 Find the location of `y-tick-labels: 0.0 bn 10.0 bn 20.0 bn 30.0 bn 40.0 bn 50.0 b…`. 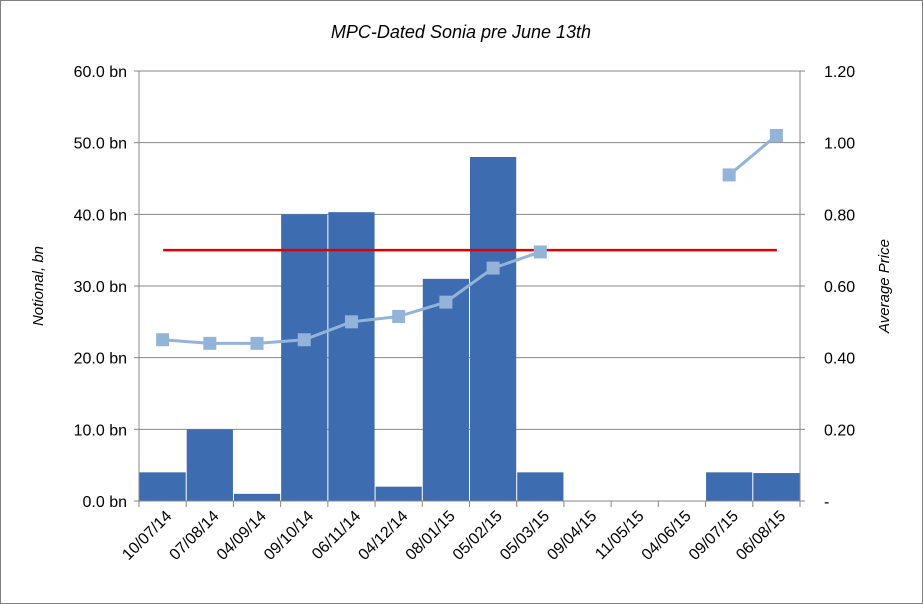

y-tick-labels: 0.0 bn 10.0 bn 20.0 bn 30.0 bn 40.0 bn 50.0 b… is located at coordinates (100, 287).